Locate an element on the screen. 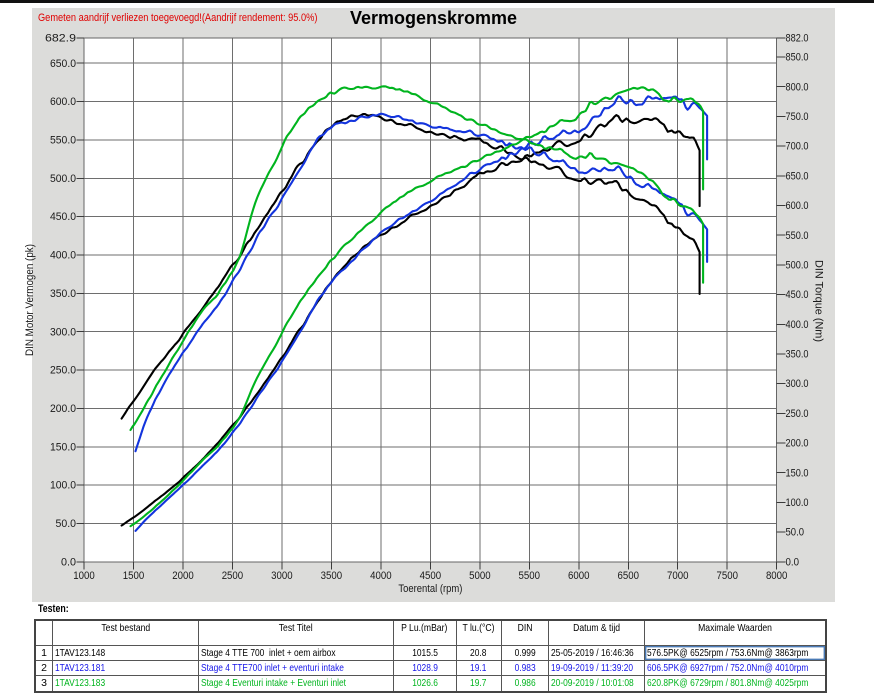 This screenshot has height=695, width=877. svg-text: 2500 is located at coordinates (233, 576).